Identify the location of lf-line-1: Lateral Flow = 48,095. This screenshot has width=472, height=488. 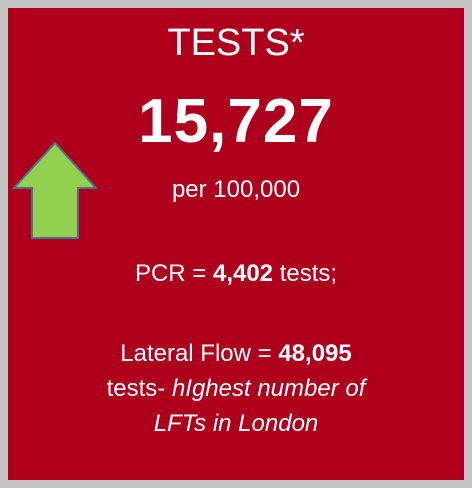
(236, 354).